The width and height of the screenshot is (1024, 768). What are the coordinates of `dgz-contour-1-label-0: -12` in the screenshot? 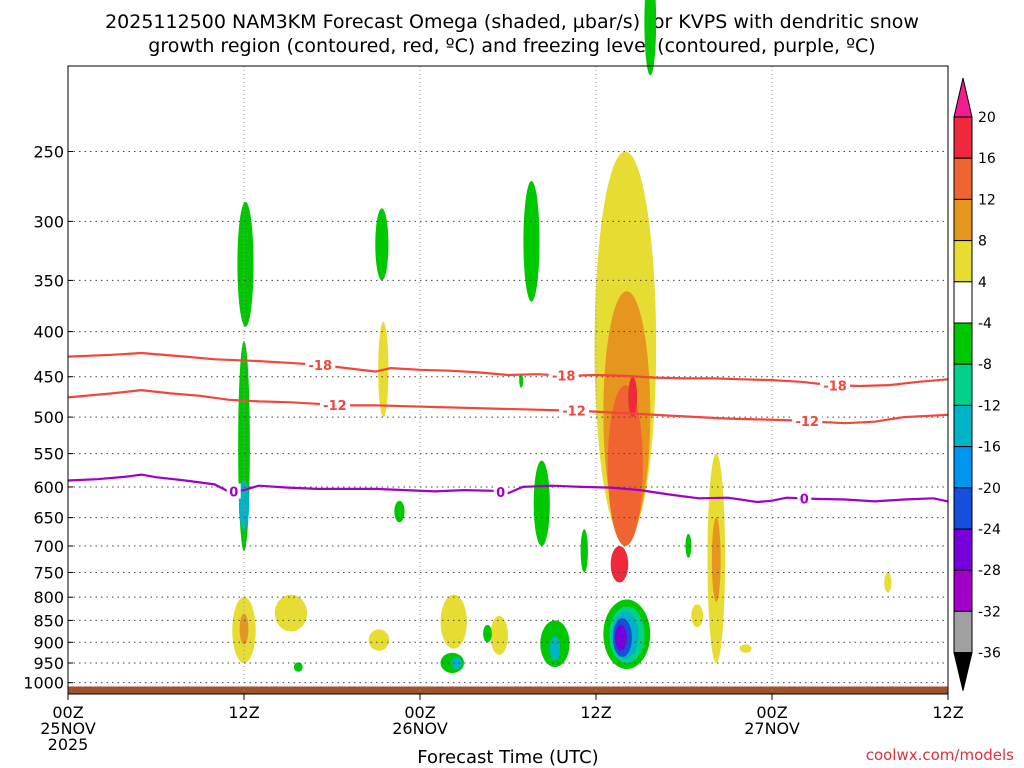 It's located at (335, 406).